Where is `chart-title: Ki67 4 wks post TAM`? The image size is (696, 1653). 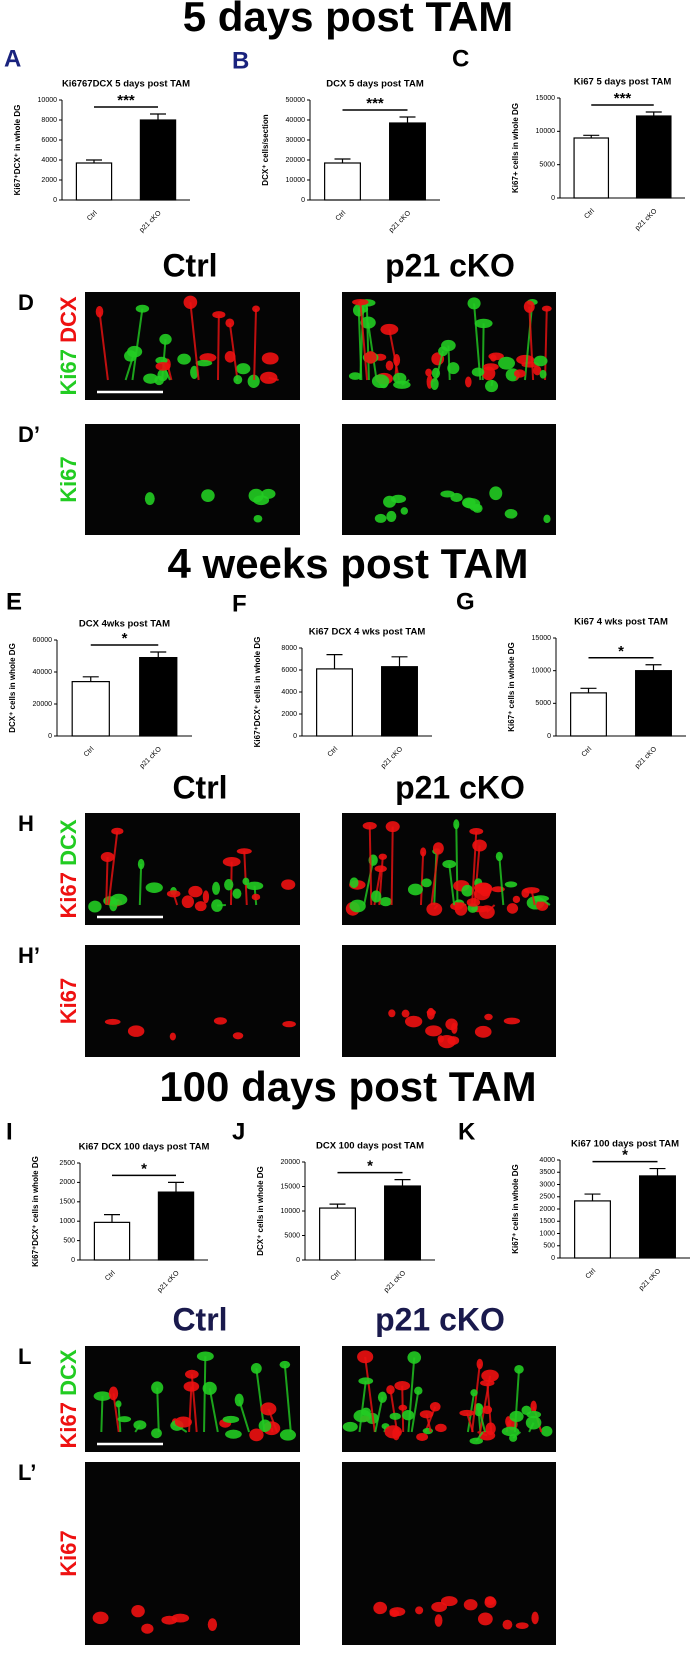
chart-title: Ki67 4 wks post TAM is located at coordinates (621, 622).